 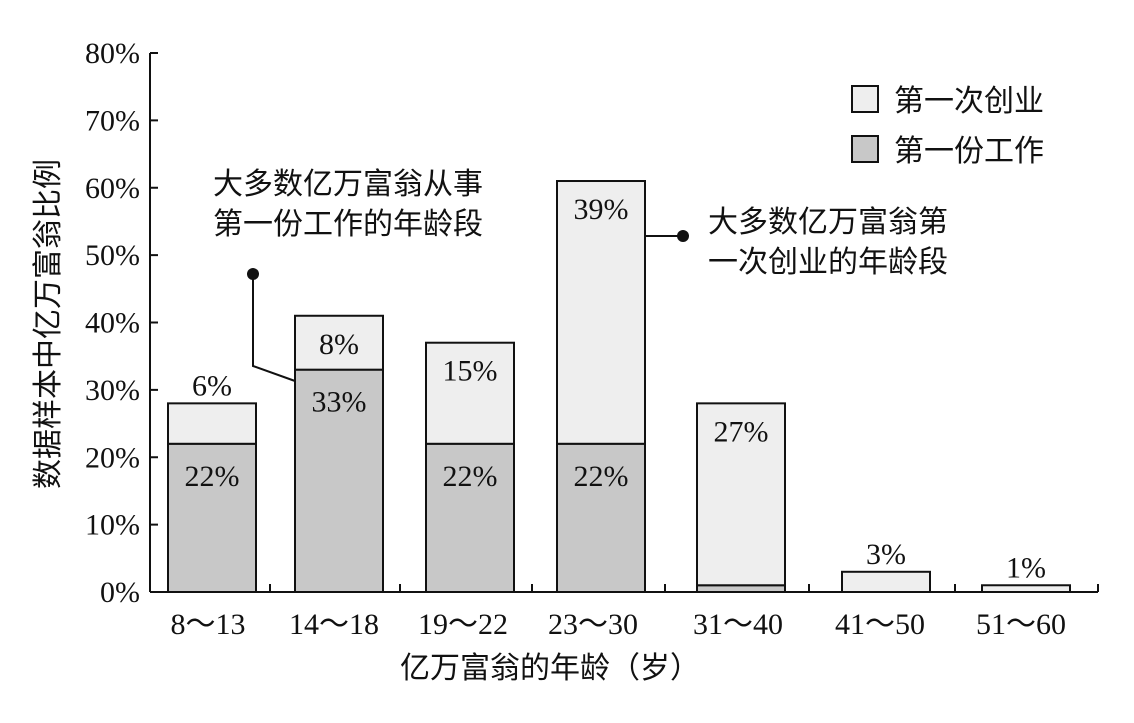 I want to click on data-label-first-startup: 27%, so click(x=741, y=431).